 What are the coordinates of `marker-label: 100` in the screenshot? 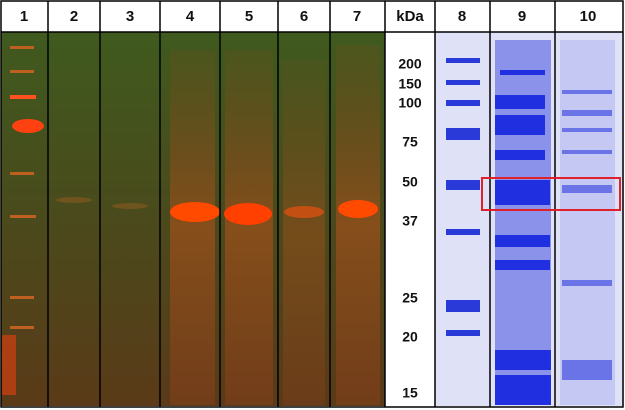 It's located at (410, 103).